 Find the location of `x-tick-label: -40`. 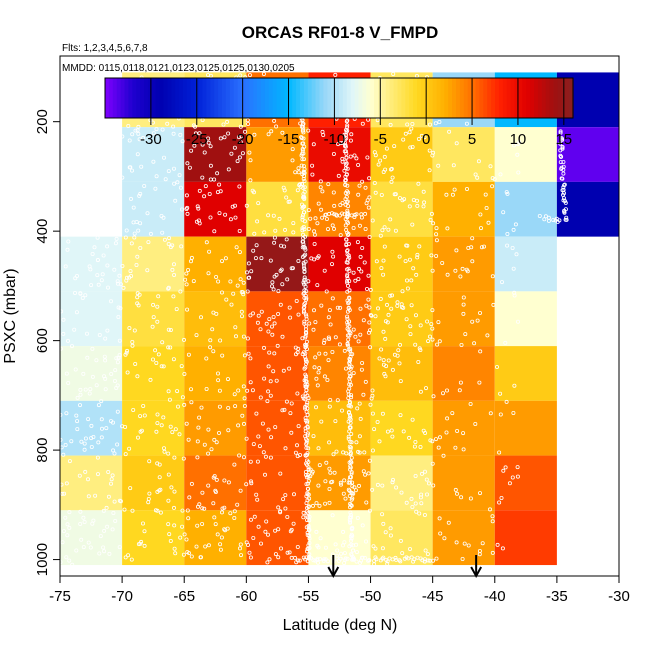

x-tick-label: -40 is located at coordinates (495, 596).